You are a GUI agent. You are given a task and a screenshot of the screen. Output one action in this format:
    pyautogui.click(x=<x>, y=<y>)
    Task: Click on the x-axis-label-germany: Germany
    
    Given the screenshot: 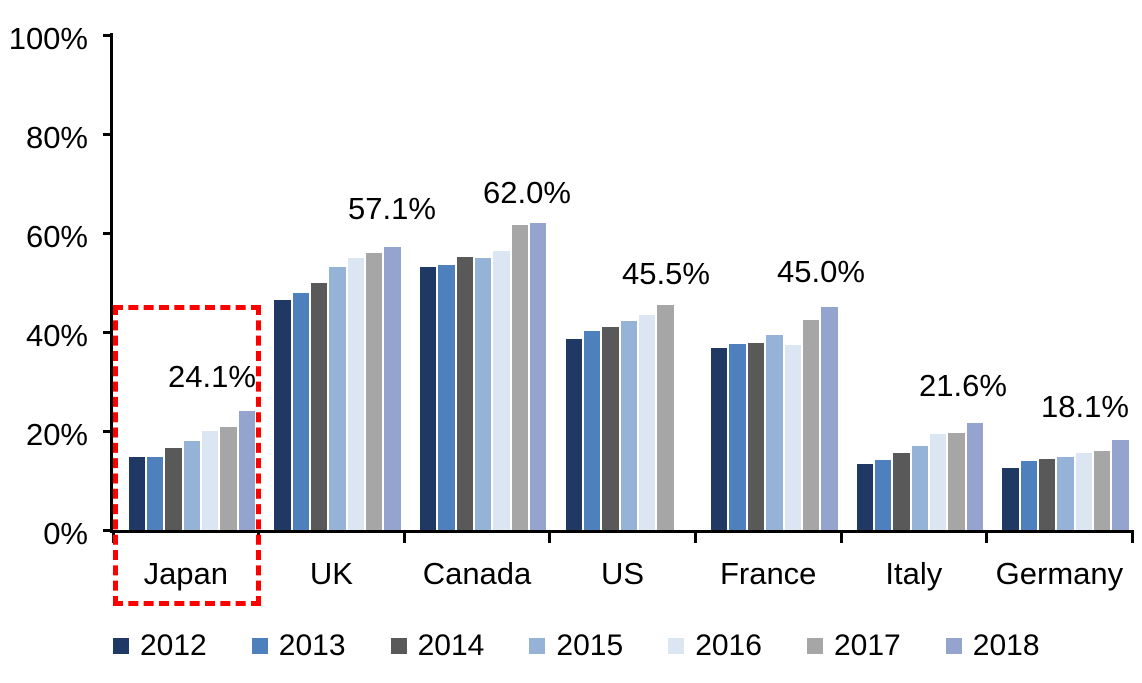 What is the action you would take?
    pyautogui.click(x=1059, y=573)
    